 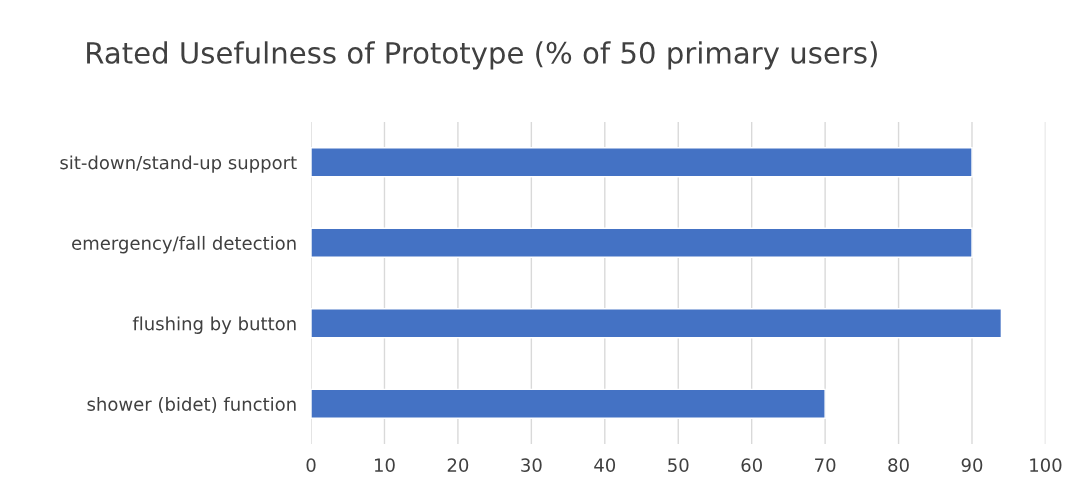 I want to click on x-tick-label: 30, so click(x=531, y=465).